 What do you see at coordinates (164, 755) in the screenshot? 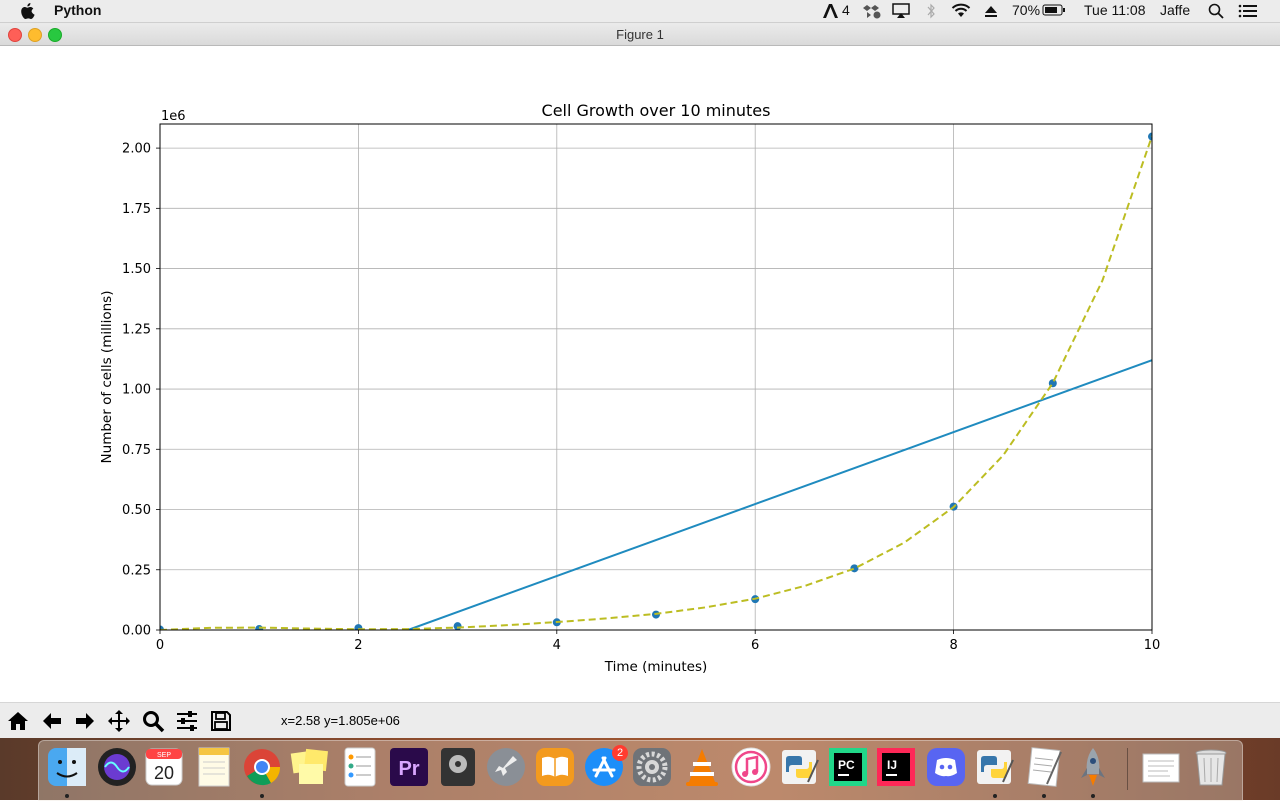
I see `calendar-month: SEP` at bounding box center [164, 755].